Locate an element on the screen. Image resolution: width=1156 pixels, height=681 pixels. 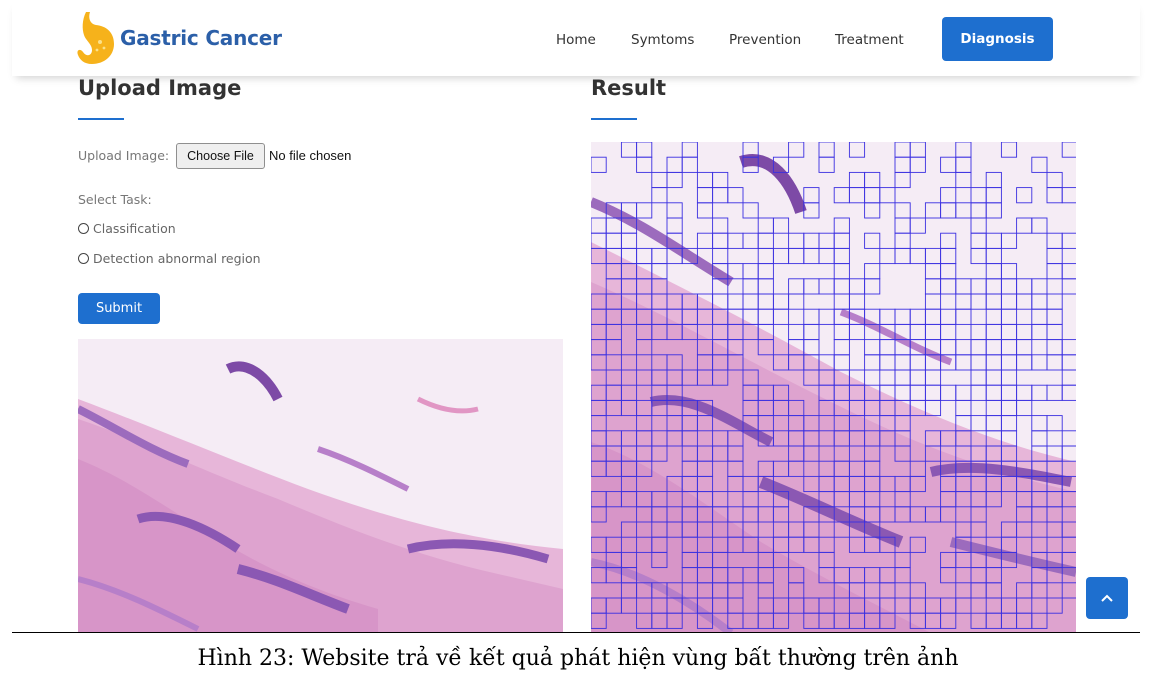
nav-symtoms: Symtoms is located at coordinates (663, 40).